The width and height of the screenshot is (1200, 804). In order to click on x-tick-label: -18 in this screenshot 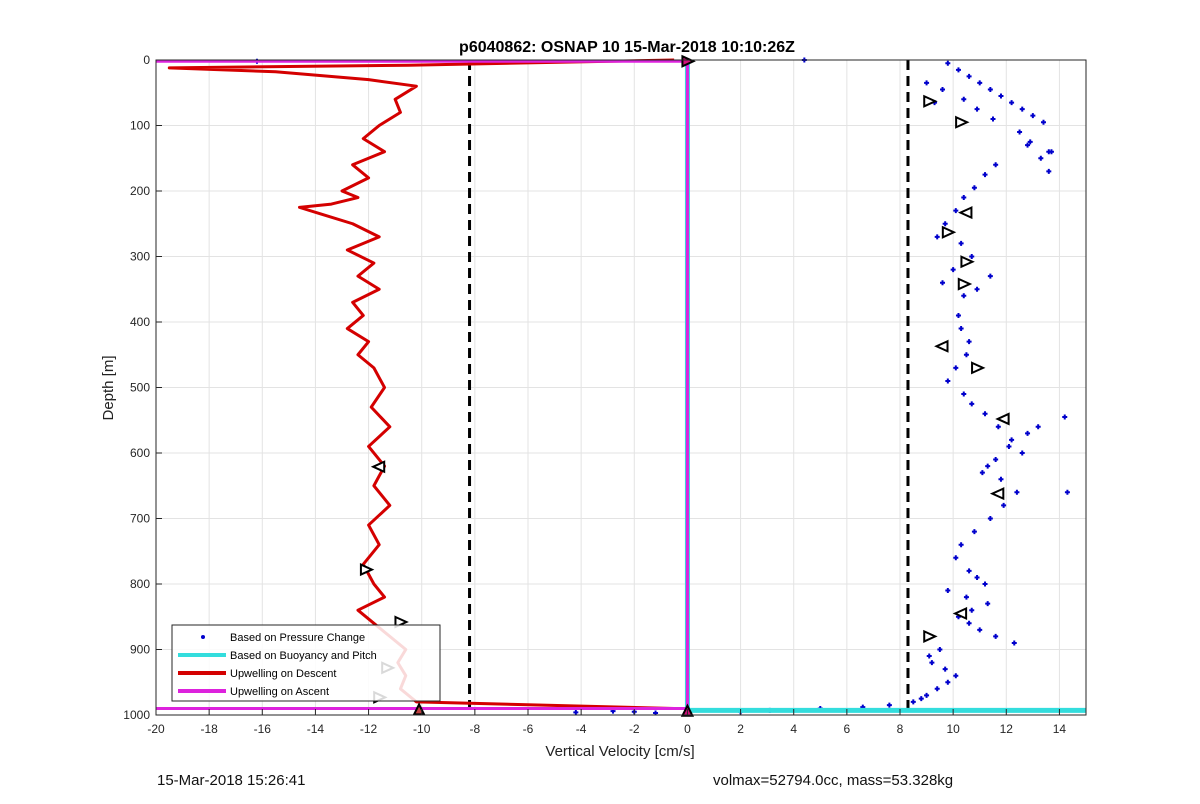, I will do `click(209, 729)`.